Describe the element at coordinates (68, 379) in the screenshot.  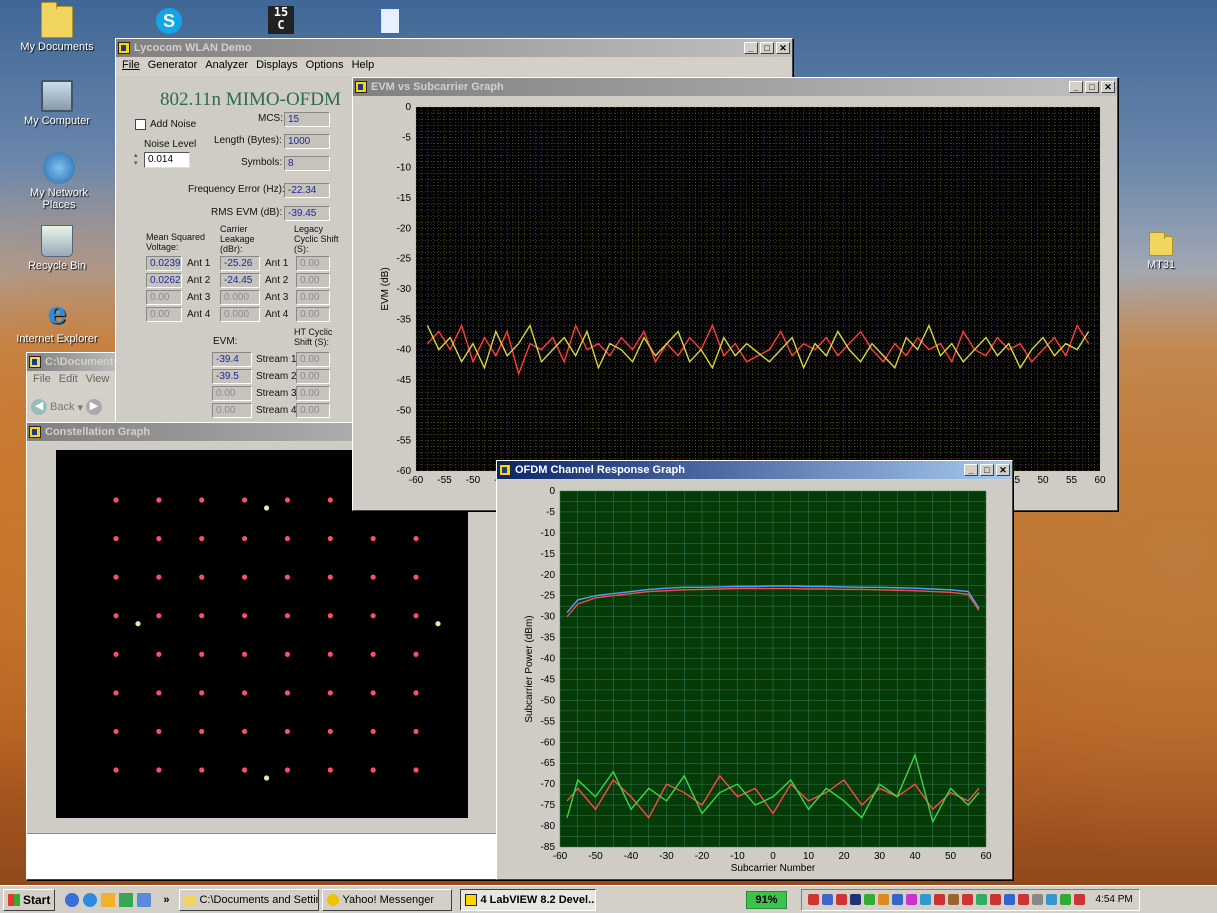
I see `menu-edit: Edit` at that location.